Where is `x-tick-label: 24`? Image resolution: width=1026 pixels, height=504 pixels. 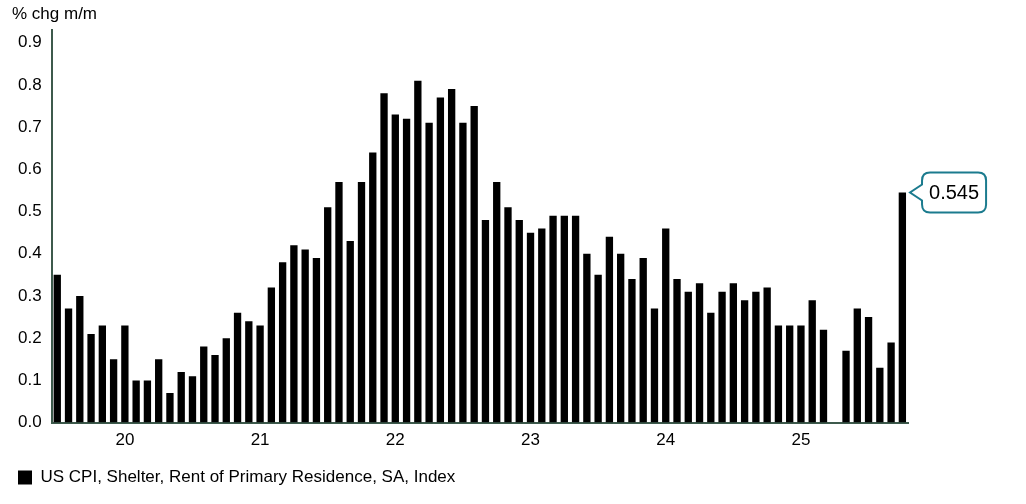
x-tick-label: 24 is located at coordinates (666, 440).